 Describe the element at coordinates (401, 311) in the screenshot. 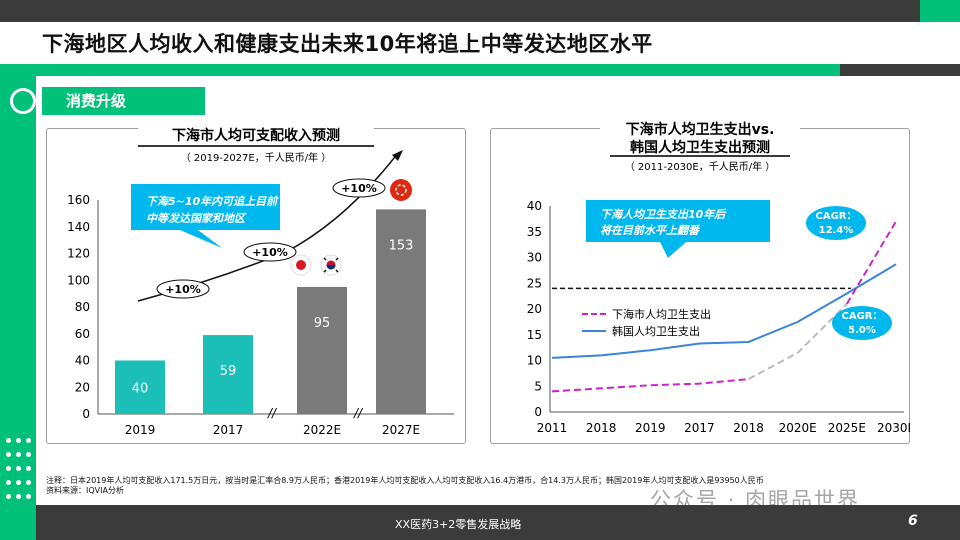

I see `bar-2027E` at that location.